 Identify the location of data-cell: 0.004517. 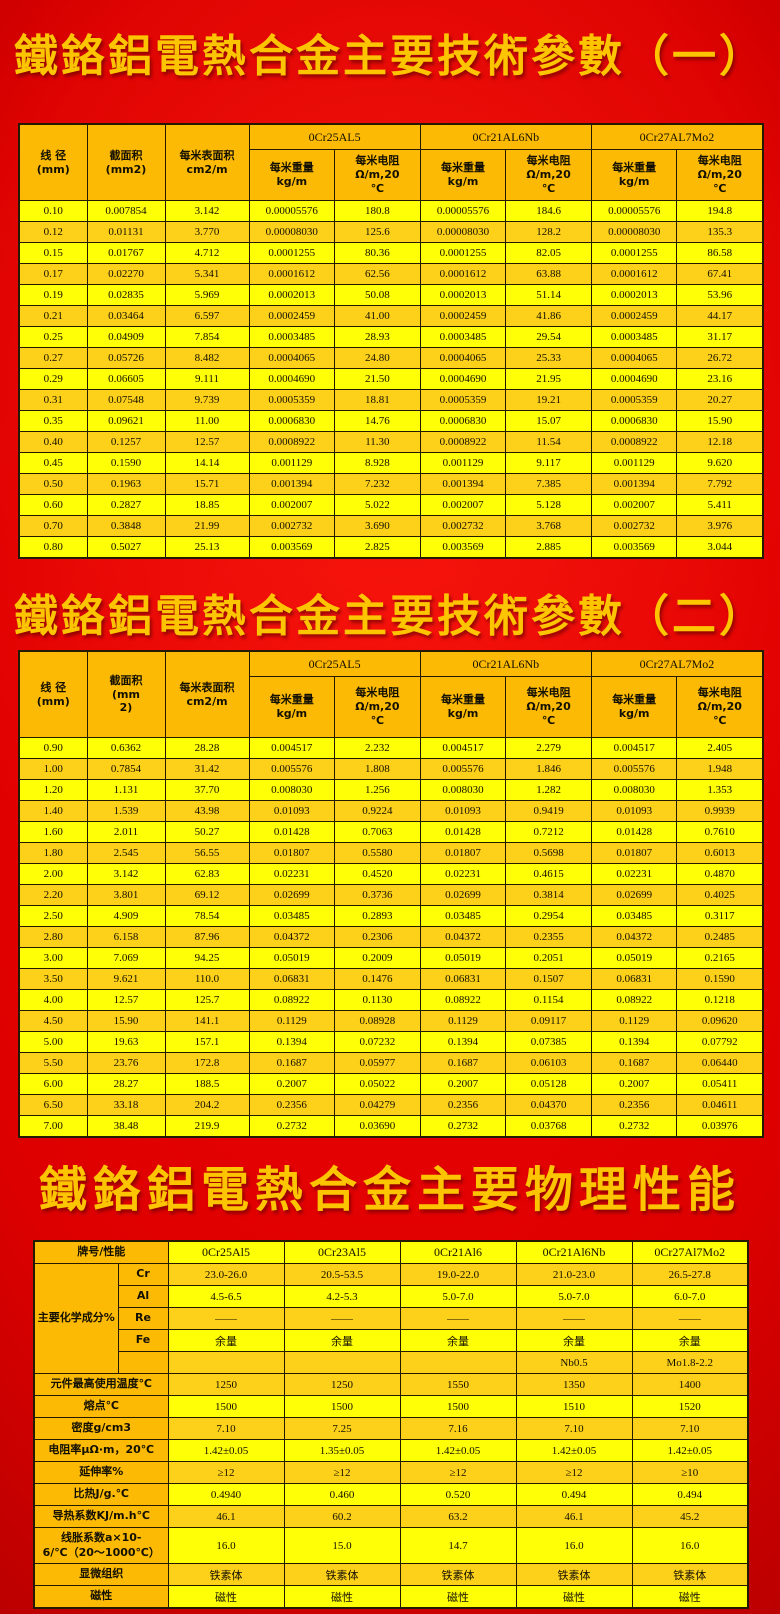
(634, 748).